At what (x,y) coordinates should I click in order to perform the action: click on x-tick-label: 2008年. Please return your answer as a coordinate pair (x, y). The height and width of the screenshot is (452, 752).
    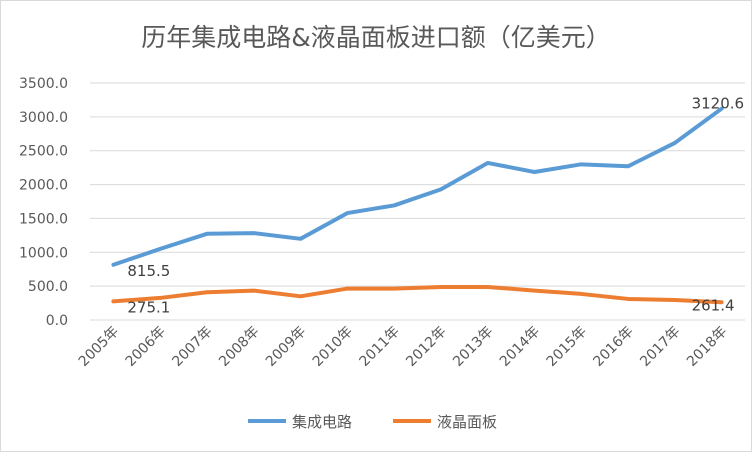
    Looking at the image, I should click on (239, 347).